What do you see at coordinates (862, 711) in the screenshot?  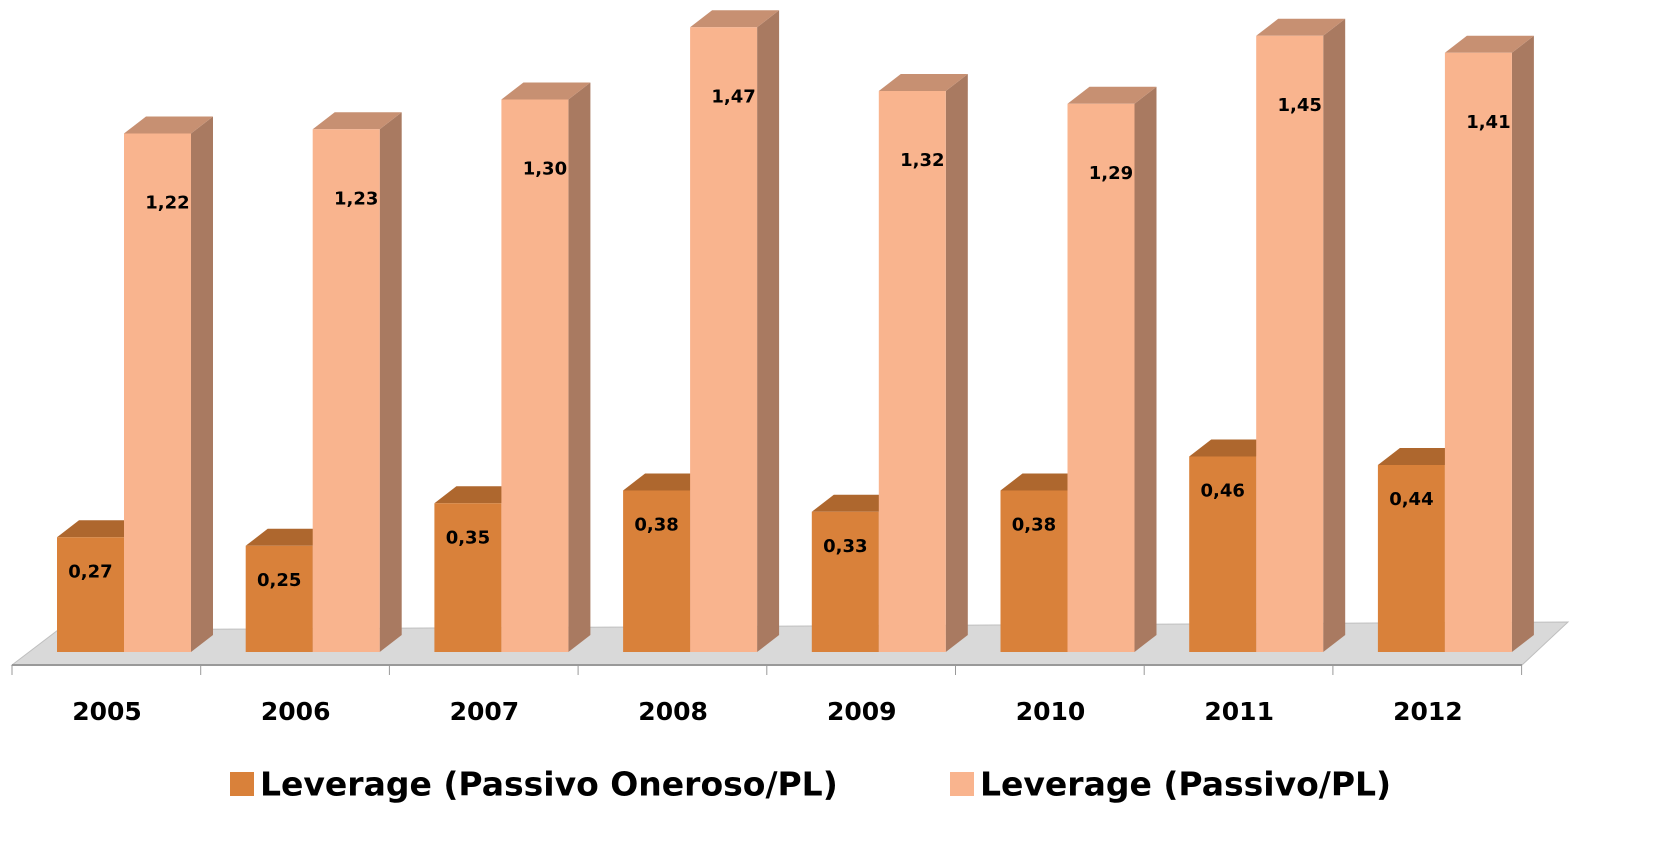 I see `x-tick-label: 2009` at bounding box center [862, 711].